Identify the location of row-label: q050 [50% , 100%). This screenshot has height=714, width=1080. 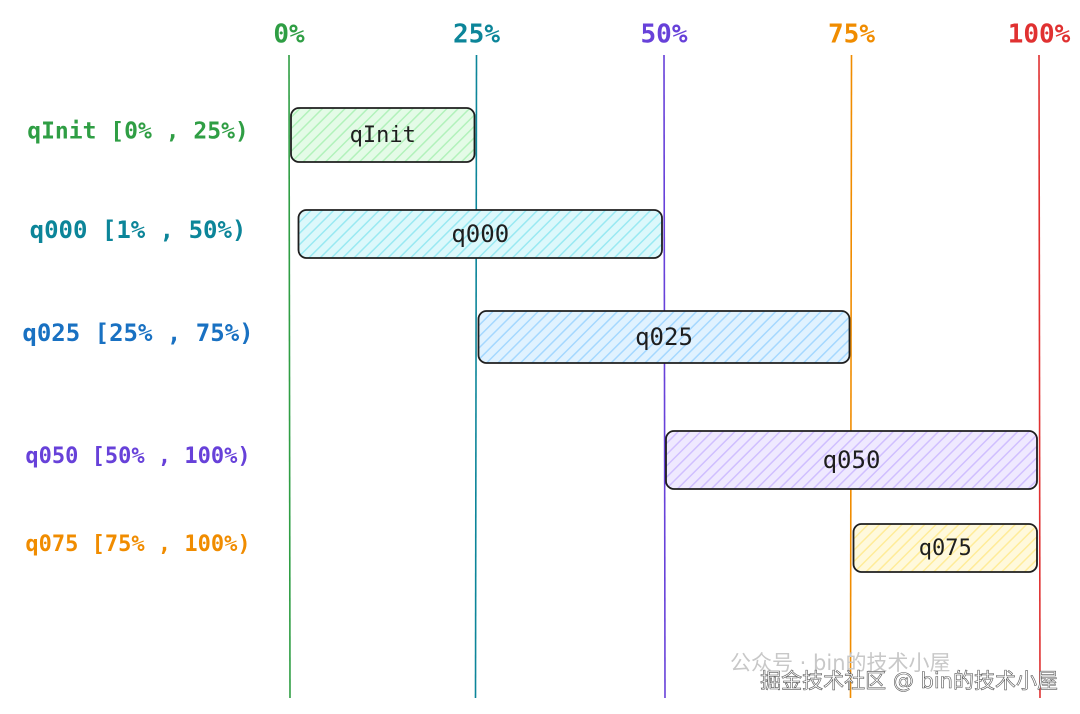
(137, 456).